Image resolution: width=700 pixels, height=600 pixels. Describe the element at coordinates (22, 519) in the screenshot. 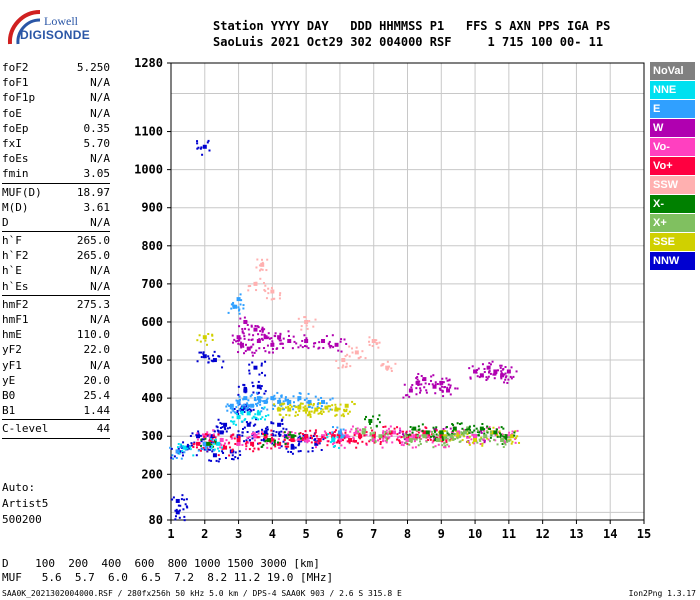

I see `artist-code: 500200` at that location.